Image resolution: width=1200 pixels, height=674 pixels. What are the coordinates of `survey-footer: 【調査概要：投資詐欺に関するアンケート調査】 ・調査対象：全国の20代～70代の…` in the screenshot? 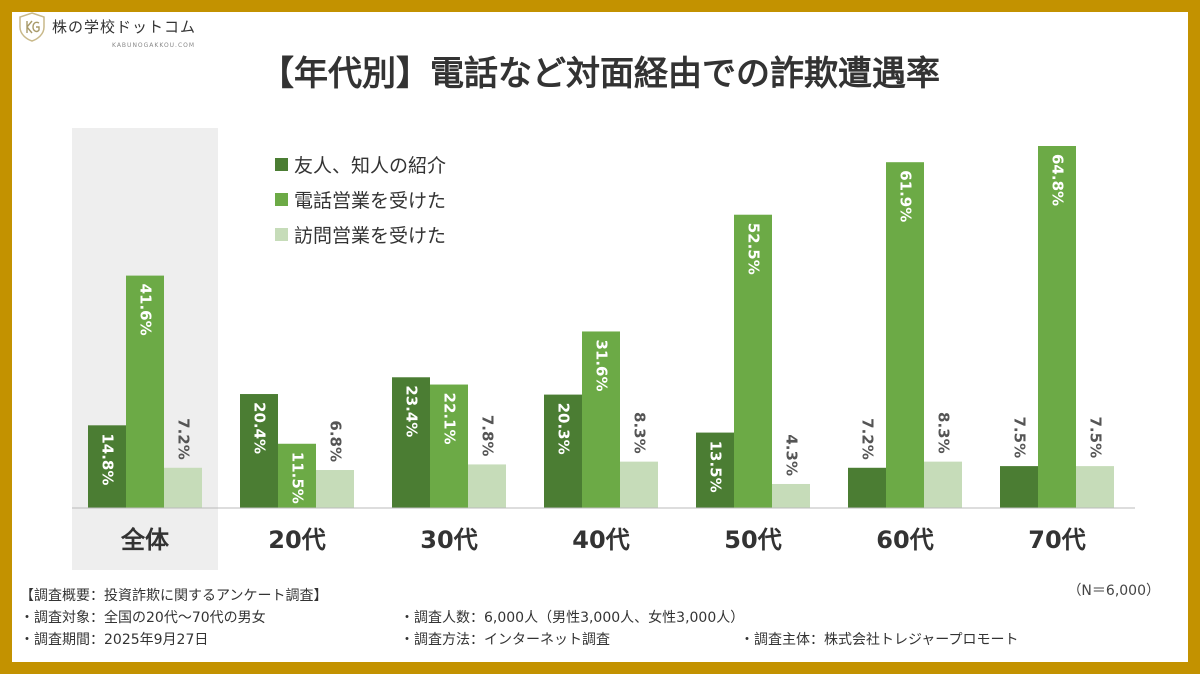 It's located at (519, 618).